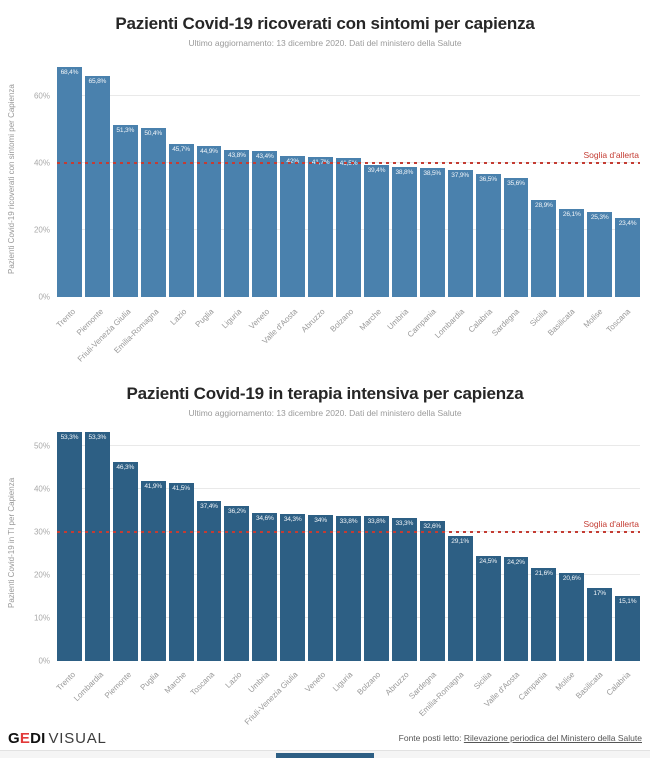 The width and height of the screenshot is (650, 758). Describe the element at coordinates (153, 179) in the screenshot. I see `bar-slot: 50,4%` at that location.